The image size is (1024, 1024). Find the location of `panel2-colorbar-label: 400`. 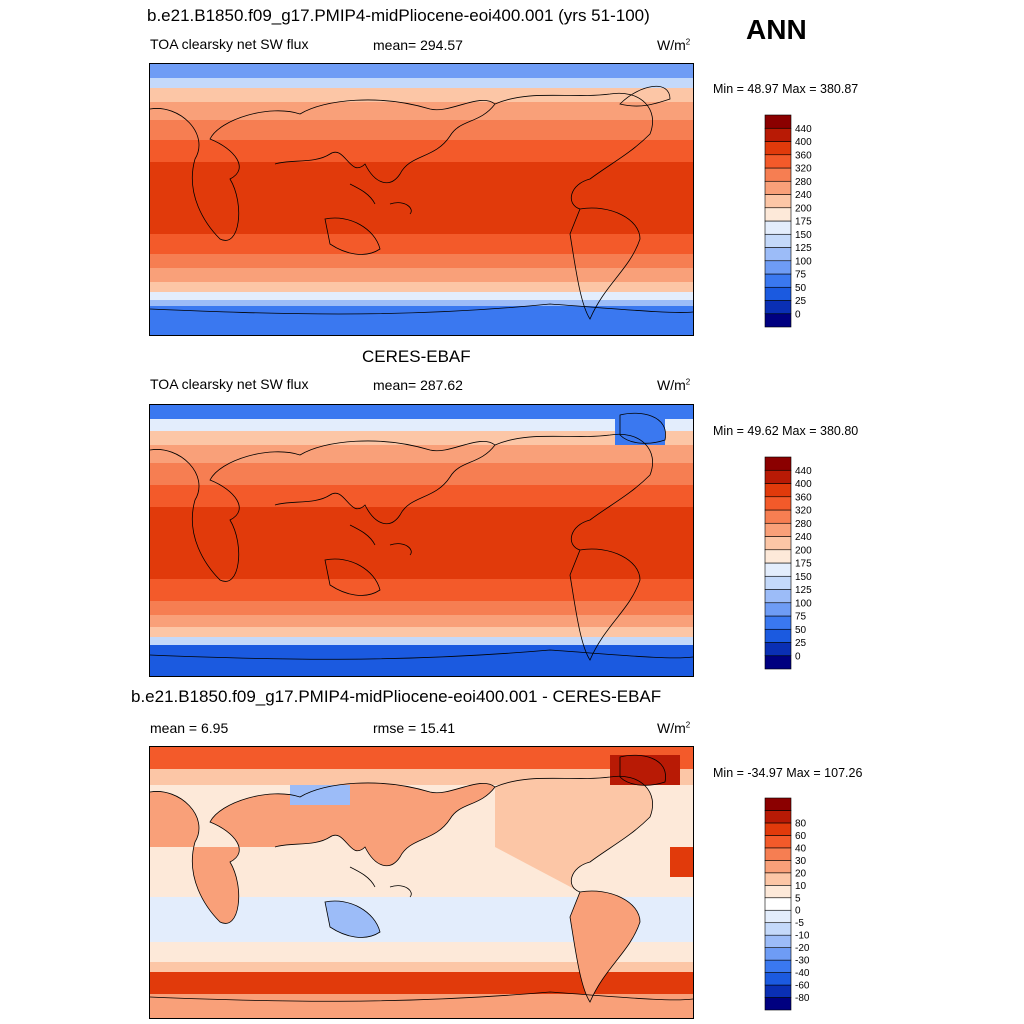

panel2-colorbar-label: 400 is located at coordinates (803, 484).